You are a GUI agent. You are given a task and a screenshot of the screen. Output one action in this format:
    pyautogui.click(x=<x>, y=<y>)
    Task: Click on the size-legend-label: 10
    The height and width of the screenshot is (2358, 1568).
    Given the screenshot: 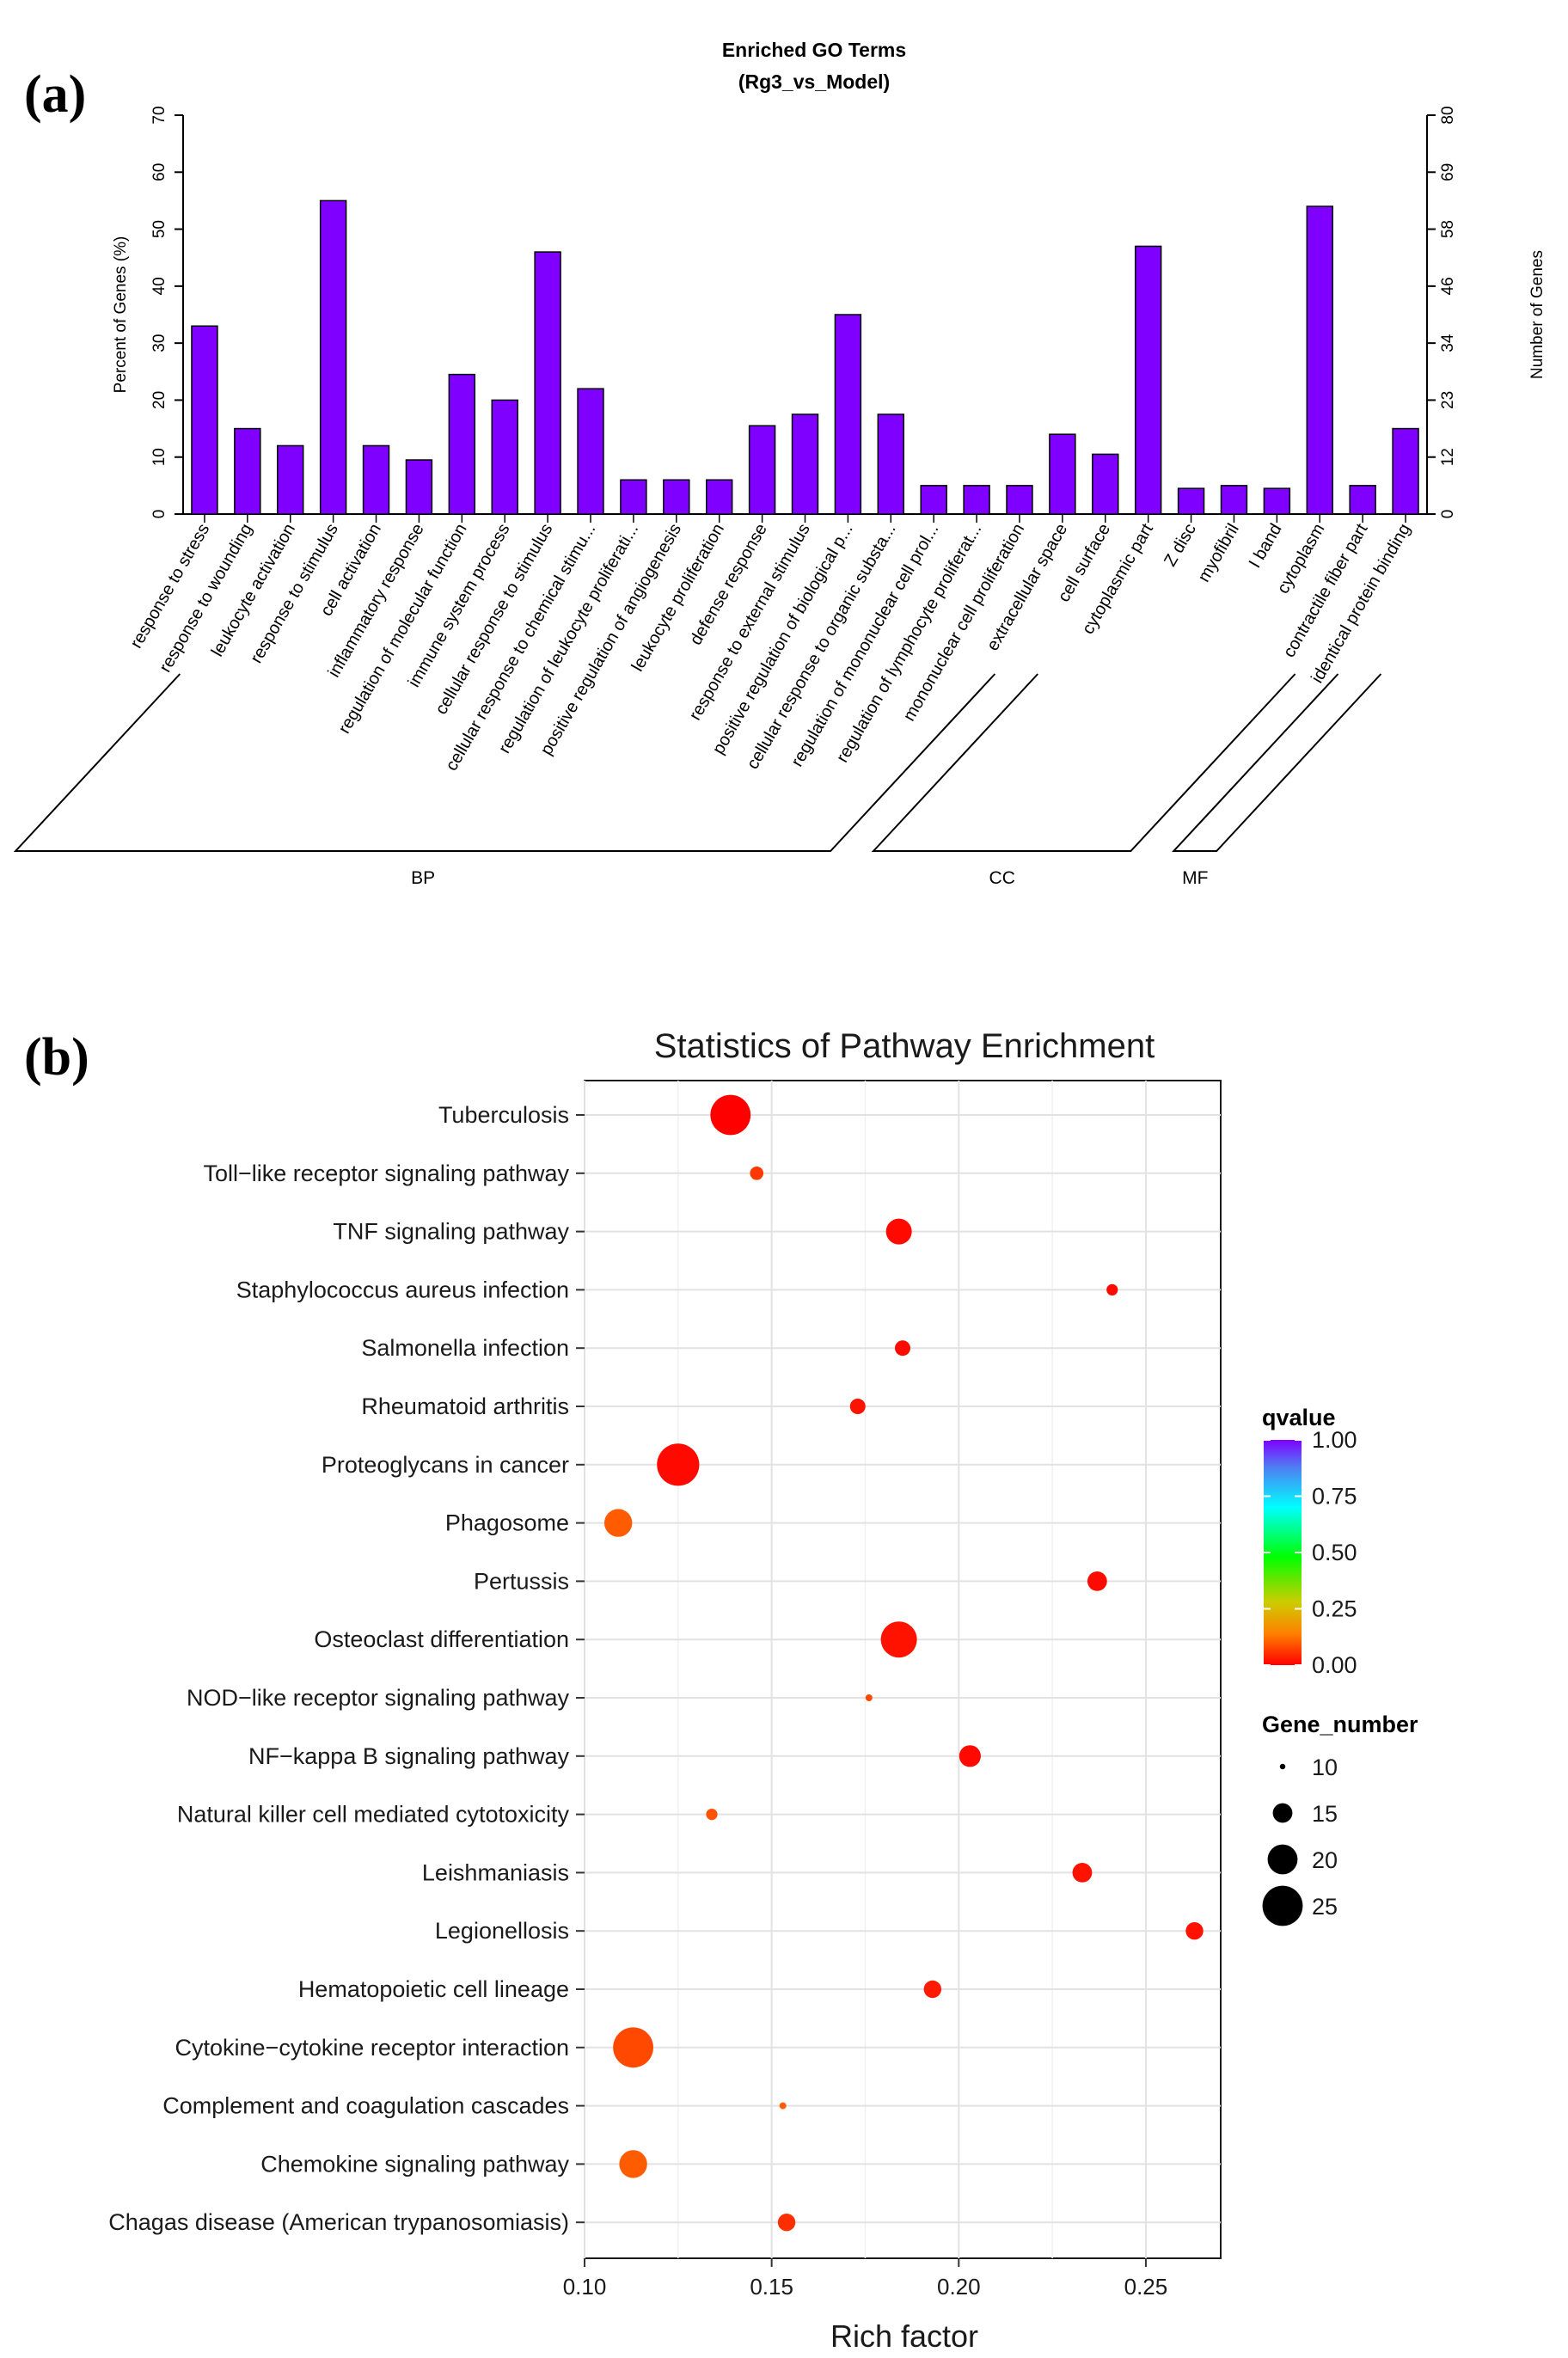 What is the action you would take?
    pyautogui.click(x=1325, y=1768)
    